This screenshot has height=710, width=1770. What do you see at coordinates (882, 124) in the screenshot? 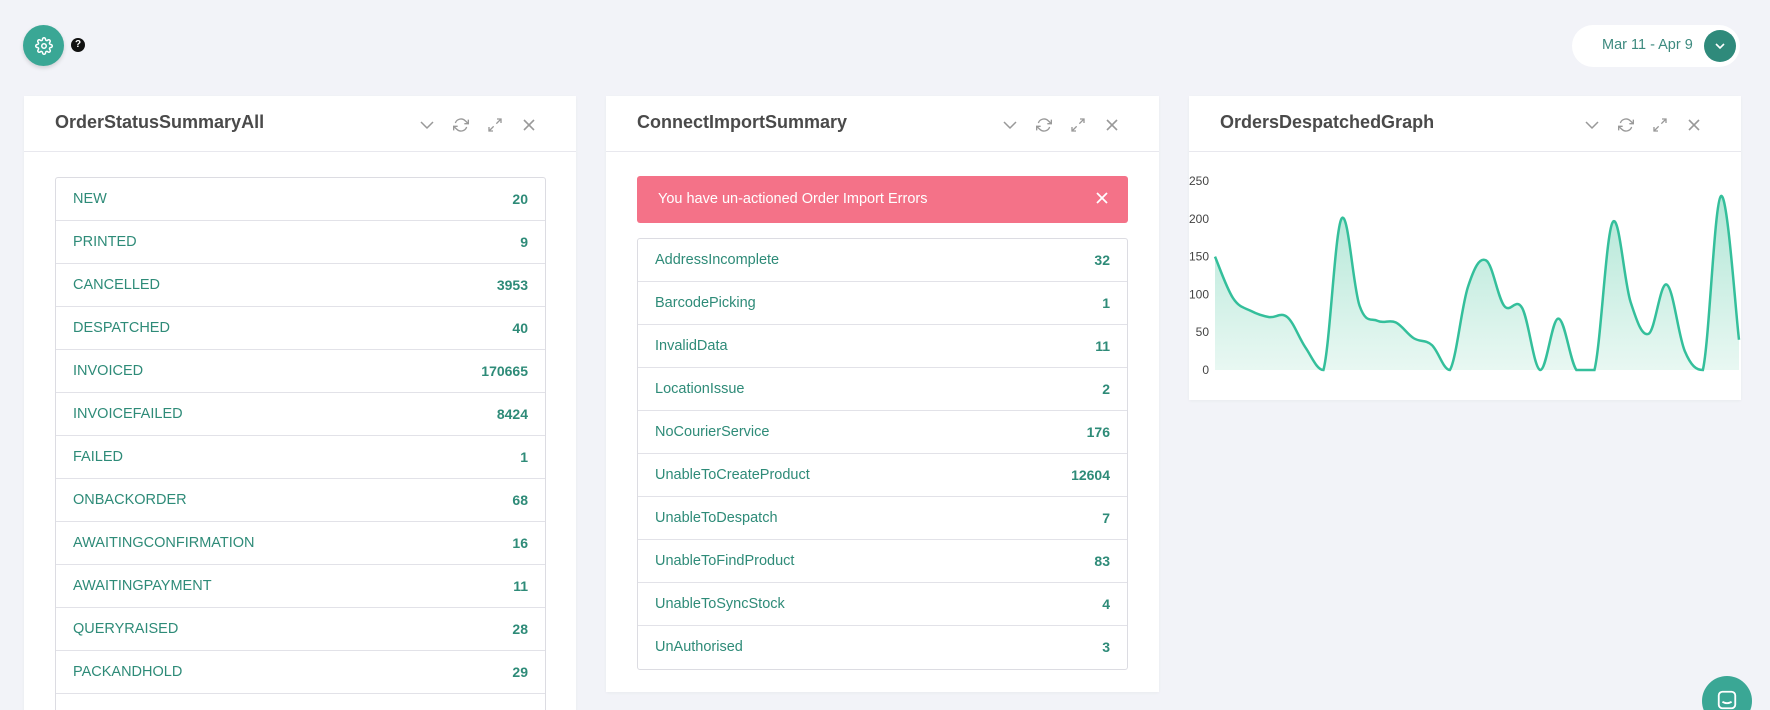
I see `panel-header: ConnectImportSummary` at bounding box center [882, 124].